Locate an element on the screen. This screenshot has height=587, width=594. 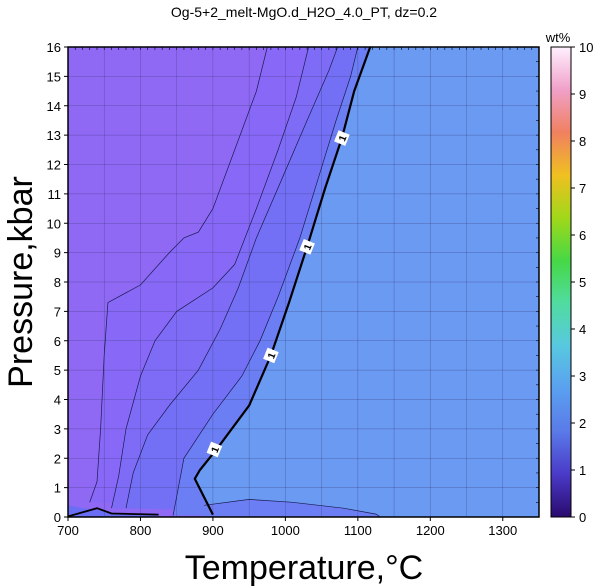
contour-line-0.8-pocket is located at coordinates (292, 508).